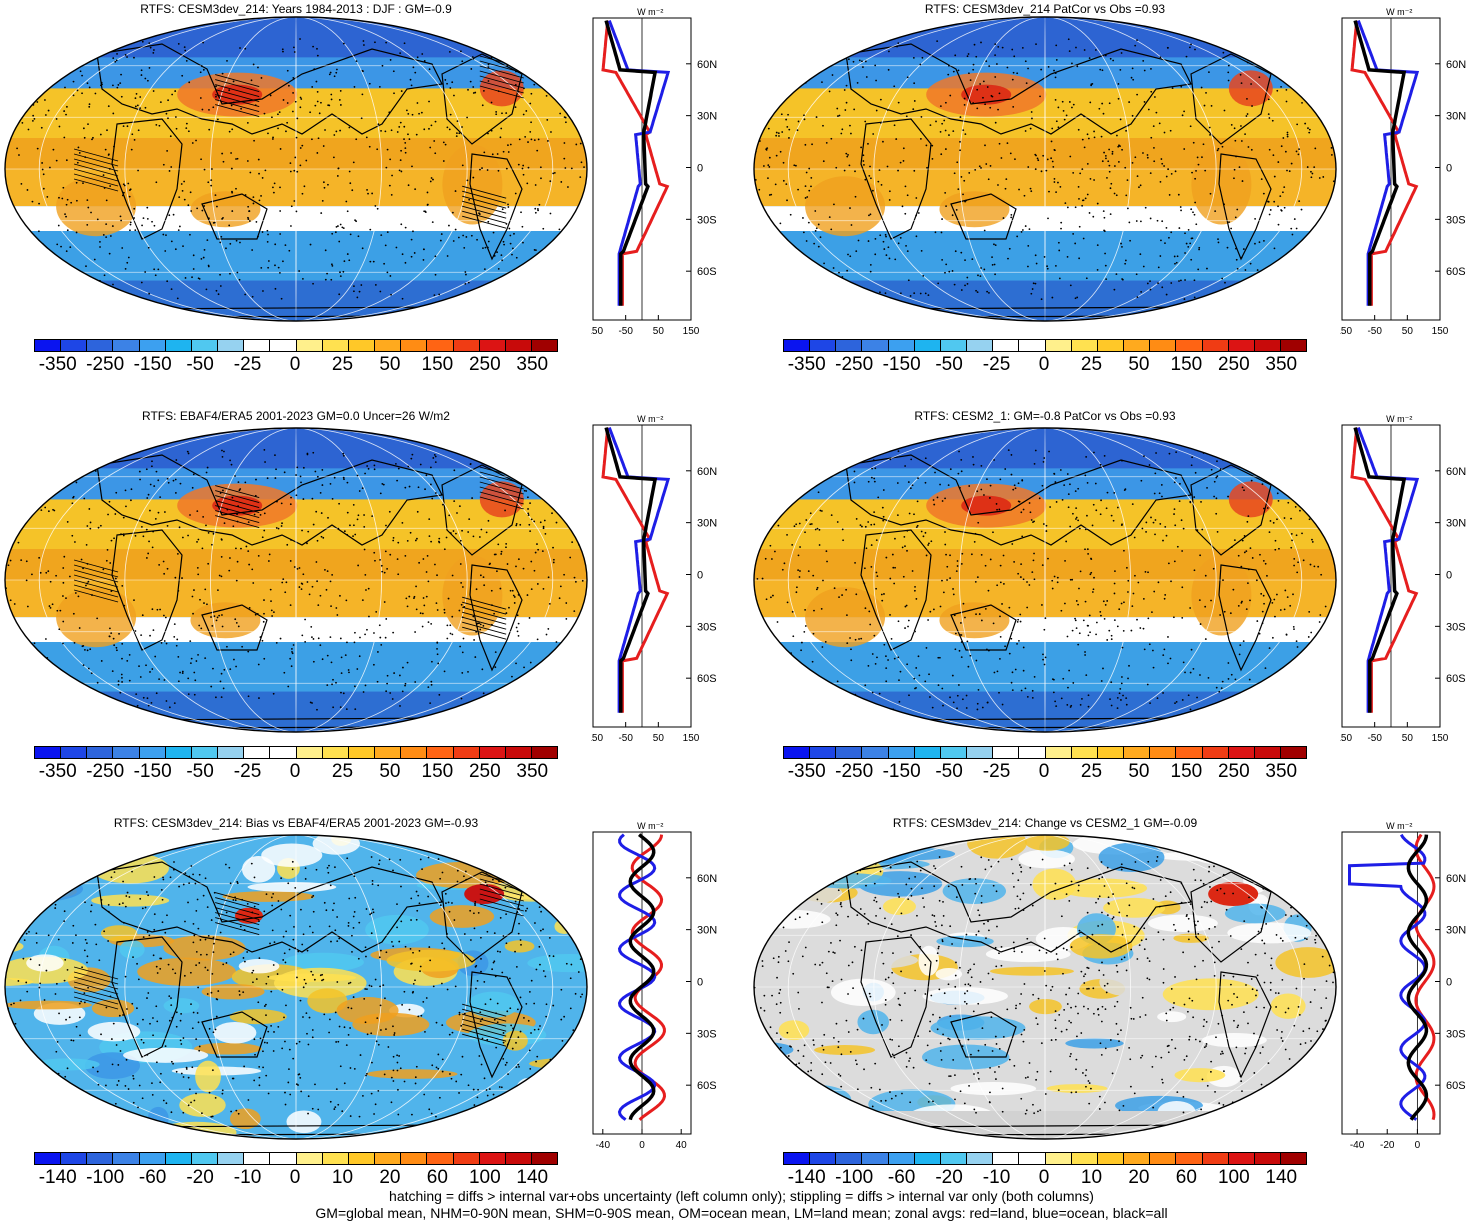  I want to click on colorbar-tick-label: 100, so click(484, 1177).